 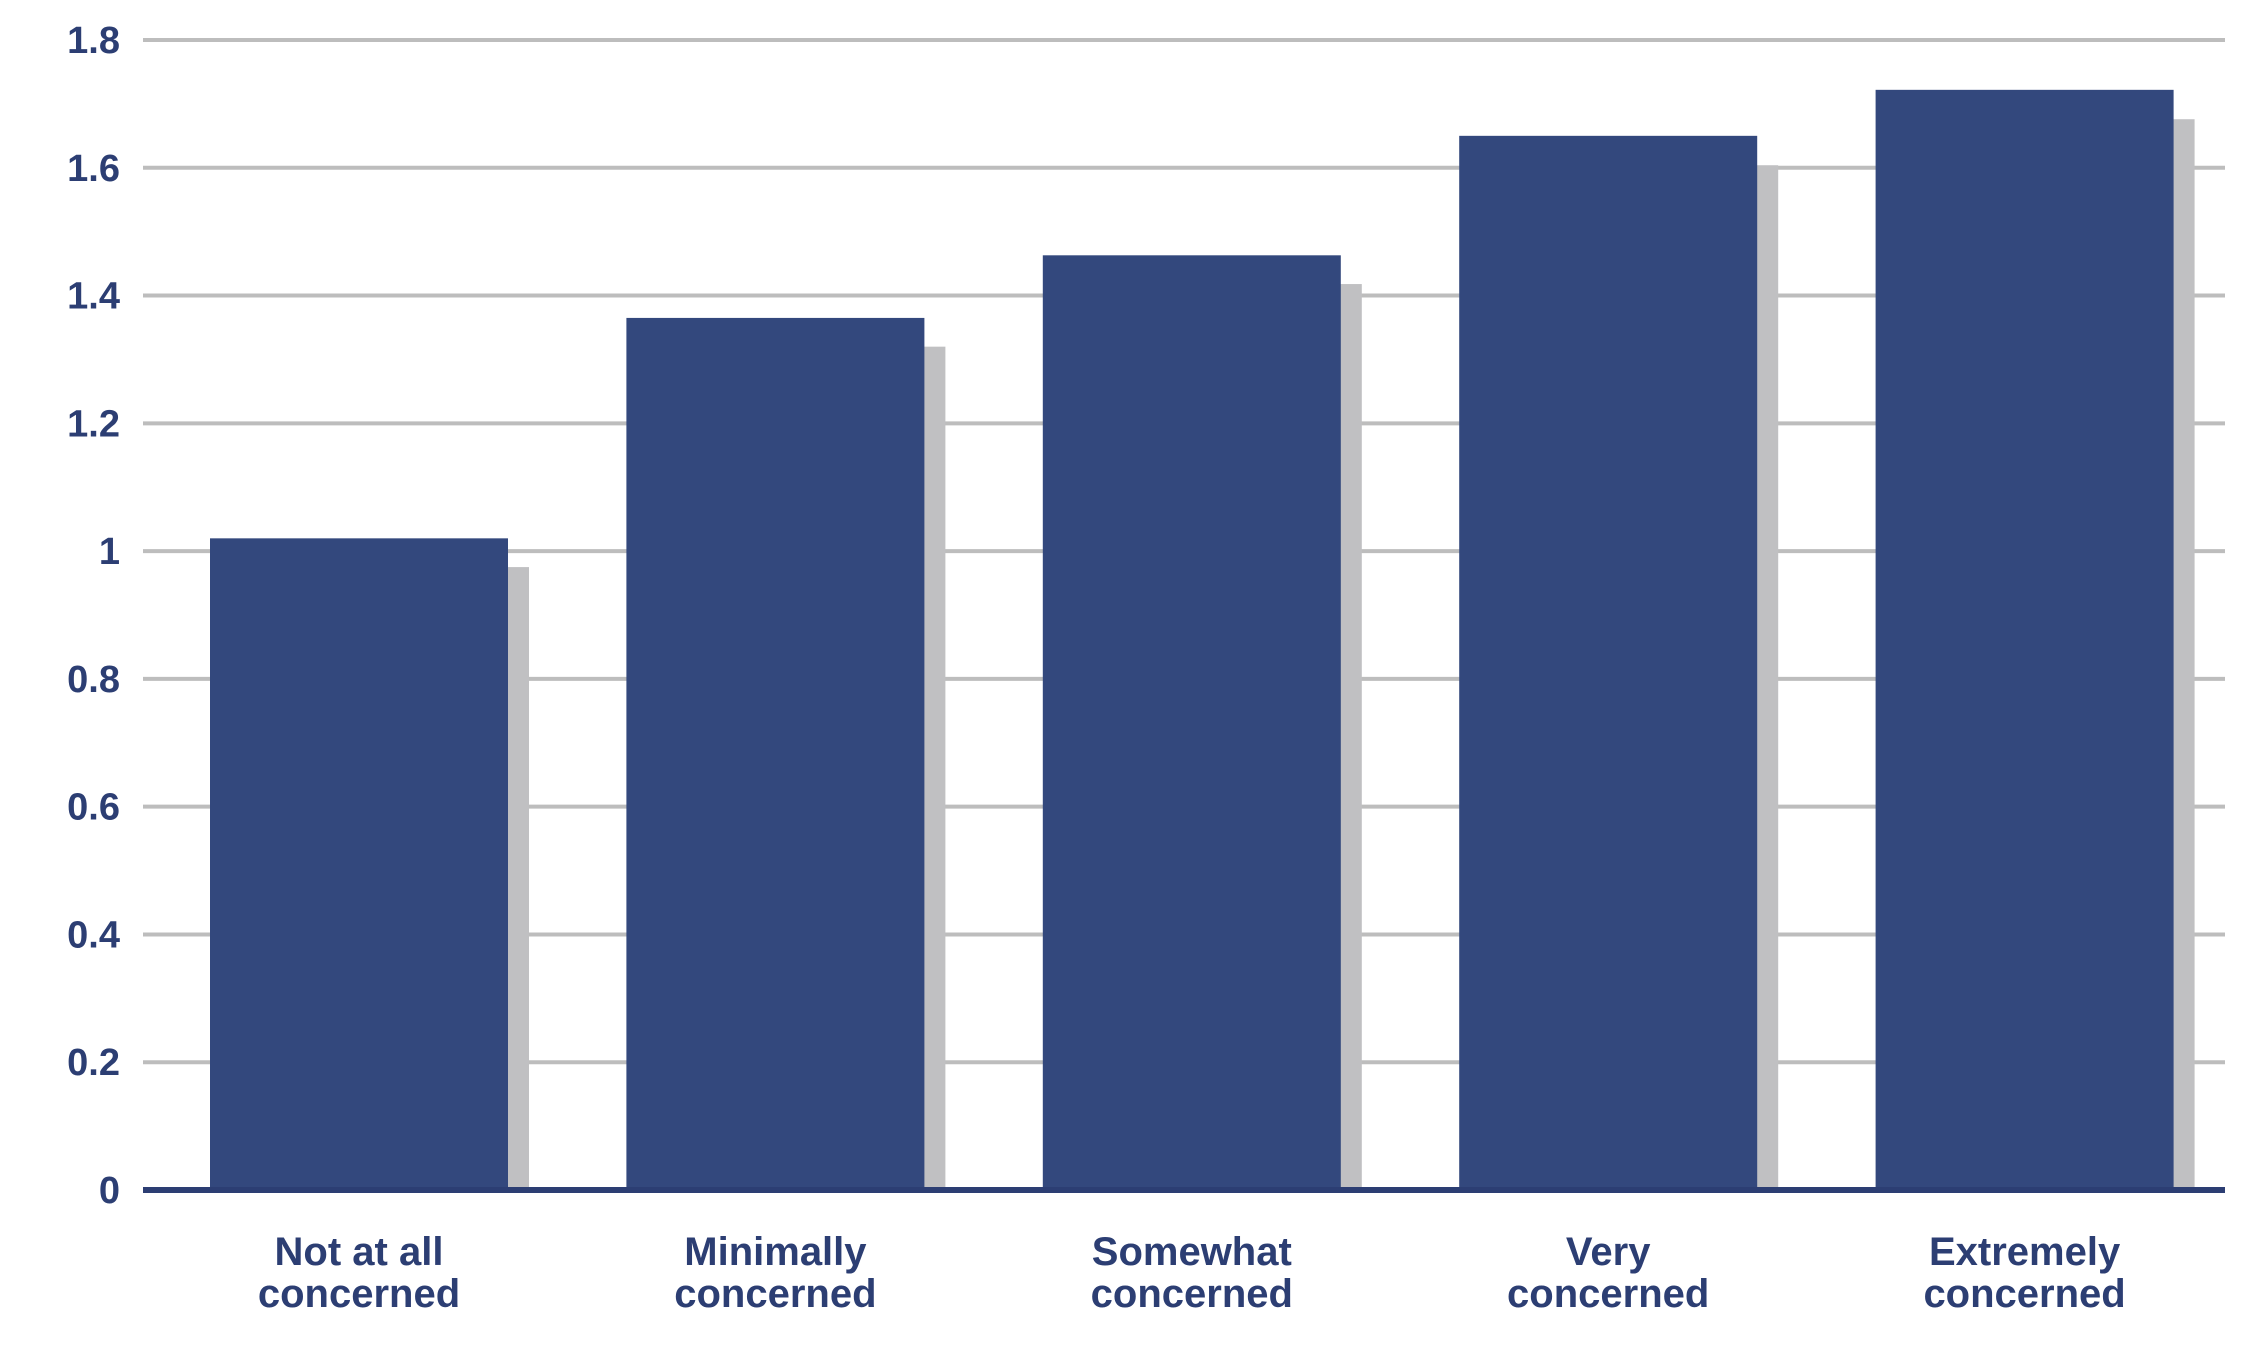 What do you see at coordinates (93, 424) in the screenshot?
I see `y-tick-label: 1.2` at bounding box center [93, 424].